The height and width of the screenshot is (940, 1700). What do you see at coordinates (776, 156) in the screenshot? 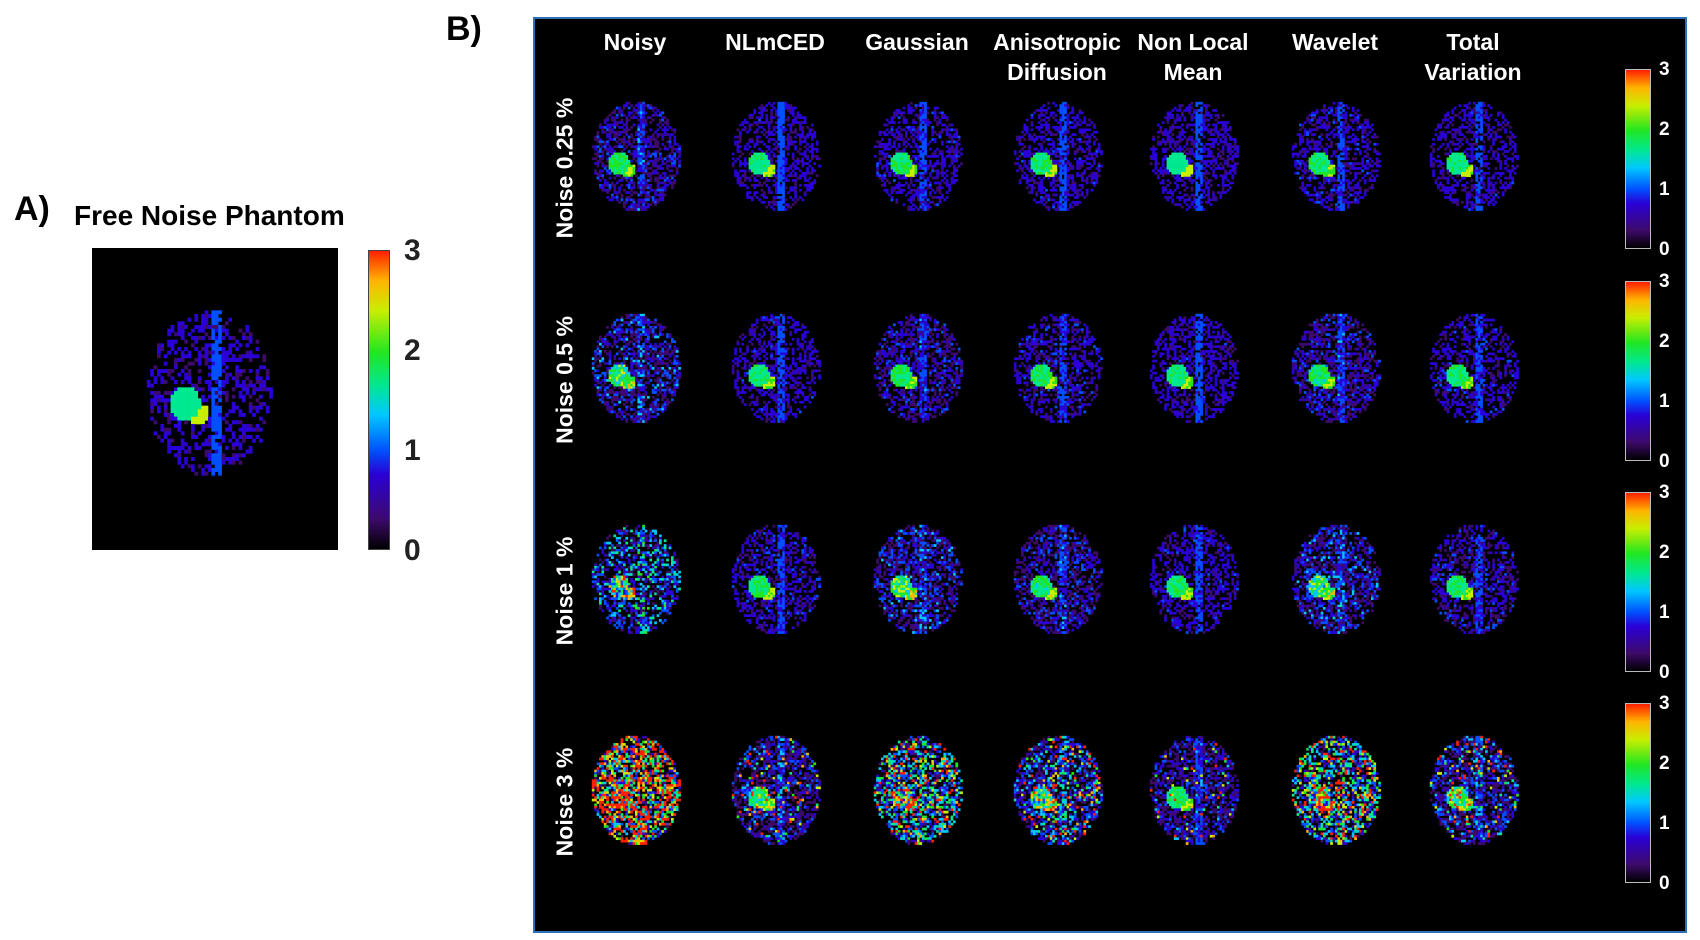
I see `denoised-brain-image` at bounding box center [776, 156].